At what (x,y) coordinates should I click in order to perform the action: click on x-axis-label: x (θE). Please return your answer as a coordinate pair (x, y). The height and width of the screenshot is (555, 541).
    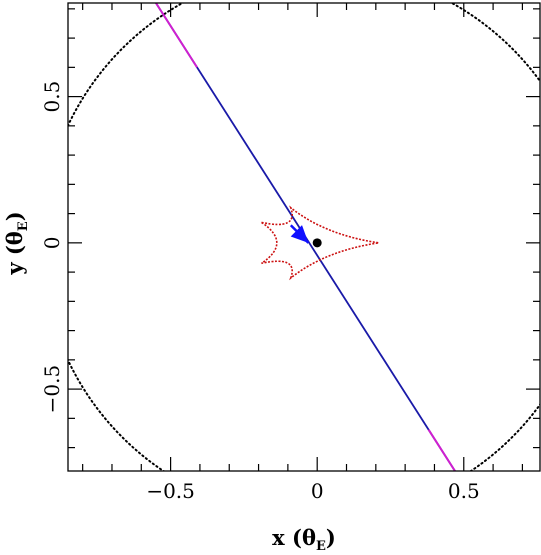
    Looking at the image, I should click on (304, 539).